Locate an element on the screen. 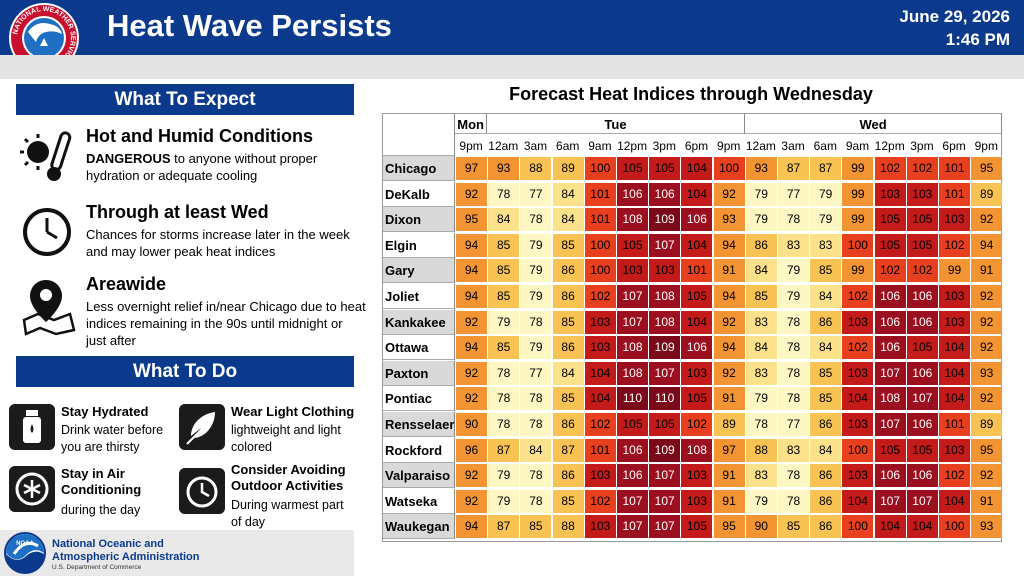 This screenshot has width=1024, height=576. noaa-department: U.S. Department of Commerce is located at coordinates (97, 567).